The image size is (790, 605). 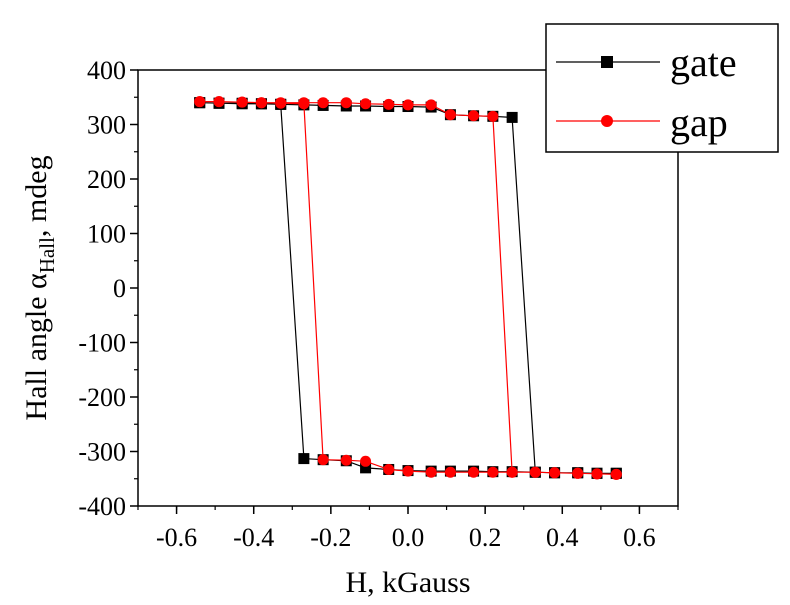 I want to click on y-tick-label: 400, so click(x=106, y=70).